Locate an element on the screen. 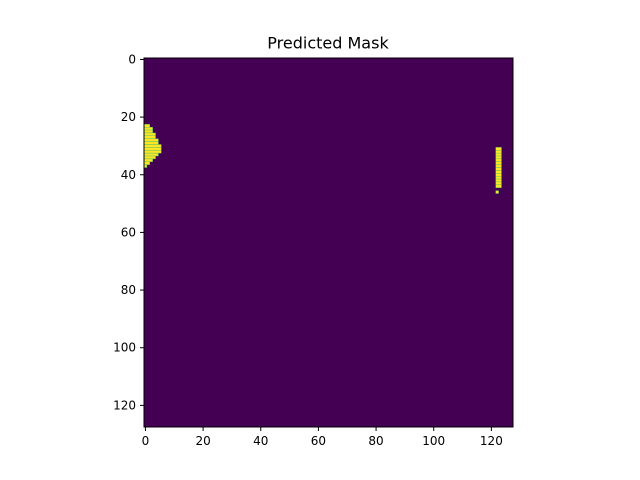 Image resolution: width=640 pixels, height=480 pixels. x-tick-label: 20 is located at coordinates (202, 441).